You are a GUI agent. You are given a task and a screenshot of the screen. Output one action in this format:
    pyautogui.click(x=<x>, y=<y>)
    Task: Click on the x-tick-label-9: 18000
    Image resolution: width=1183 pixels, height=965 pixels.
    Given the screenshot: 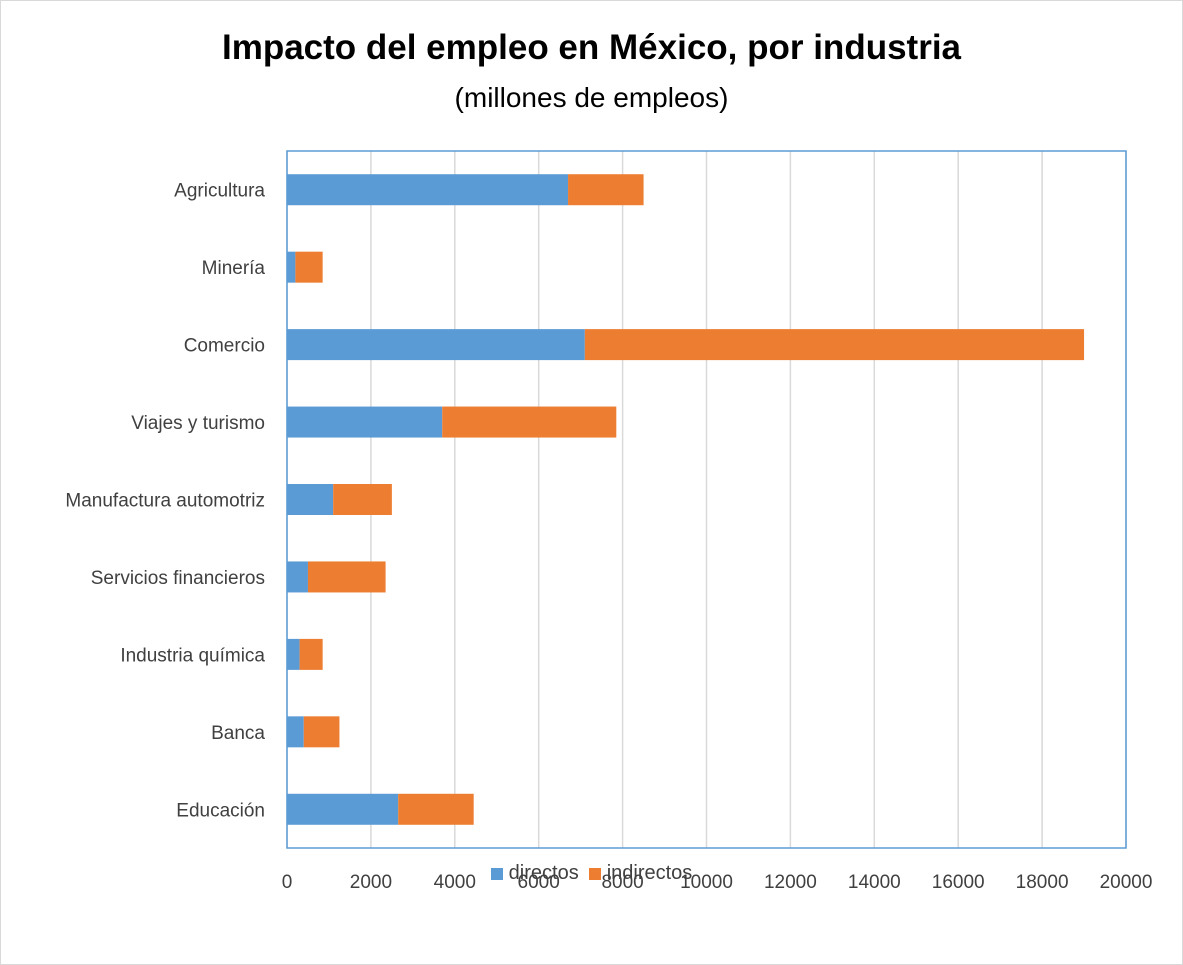 What is the action you would take?
    pyautogui.click(x=1042, y=882)
    